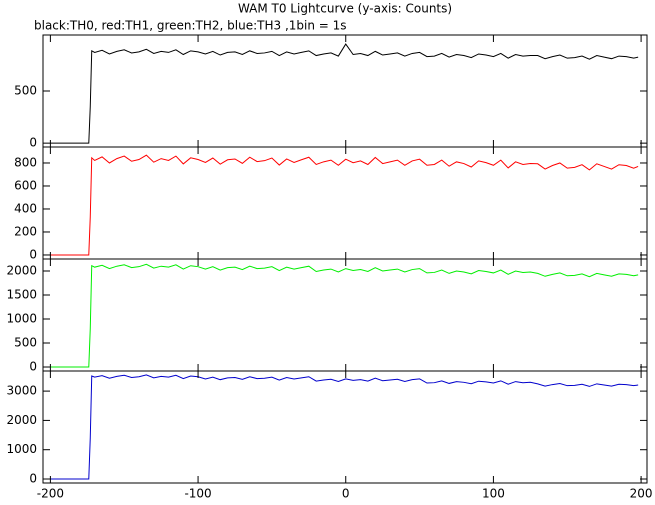 This screenshot has width=655, height=505. What do you see at coordinates (21, 391) in the screenshot?
I see `y-tick-label: 3000` at bounding box center [21, 391].